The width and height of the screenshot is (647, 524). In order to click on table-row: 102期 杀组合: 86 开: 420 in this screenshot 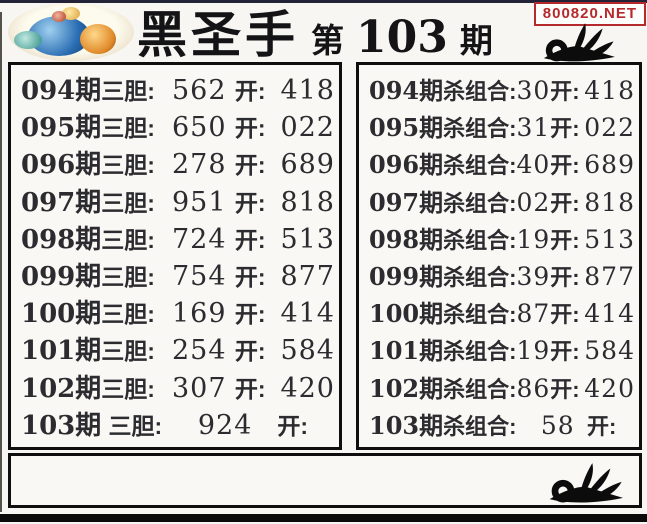, I will do `click(502, 386)`.